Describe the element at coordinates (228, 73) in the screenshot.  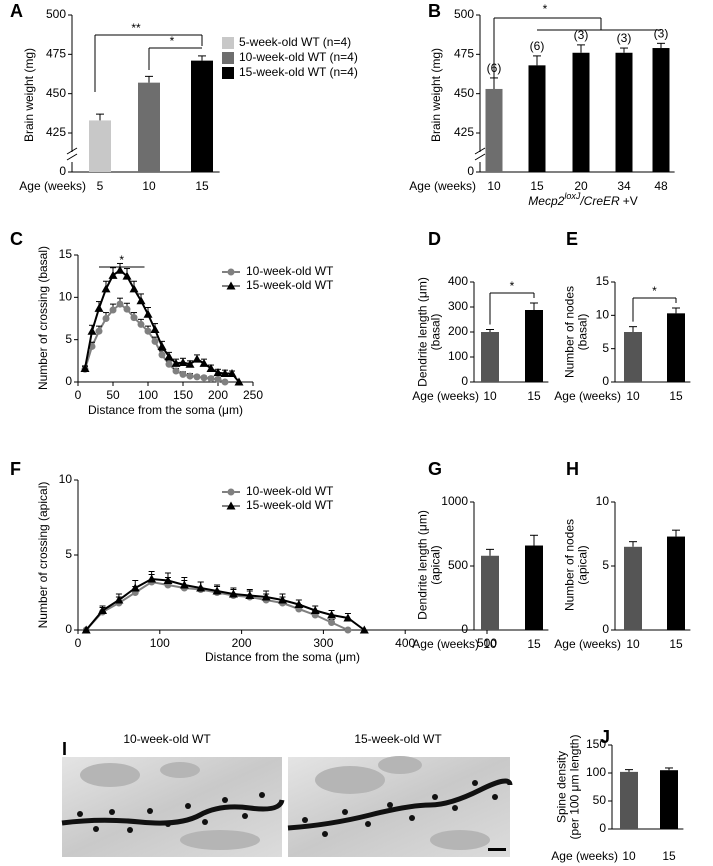
I see `legend-swatch` at that location.